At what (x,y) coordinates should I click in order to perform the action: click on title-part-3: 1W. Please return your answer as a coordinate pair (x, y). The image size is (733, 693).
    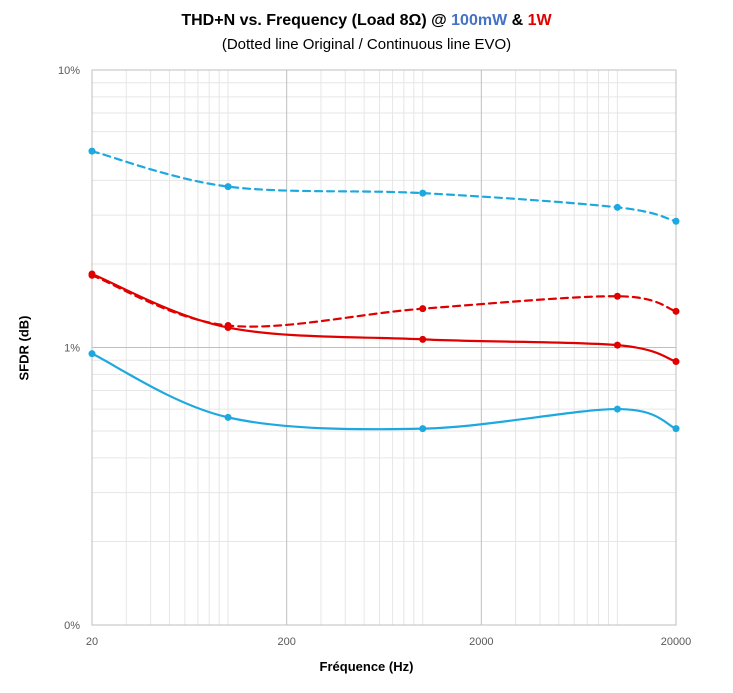
    Looking at the image, I should click on (539, 20).